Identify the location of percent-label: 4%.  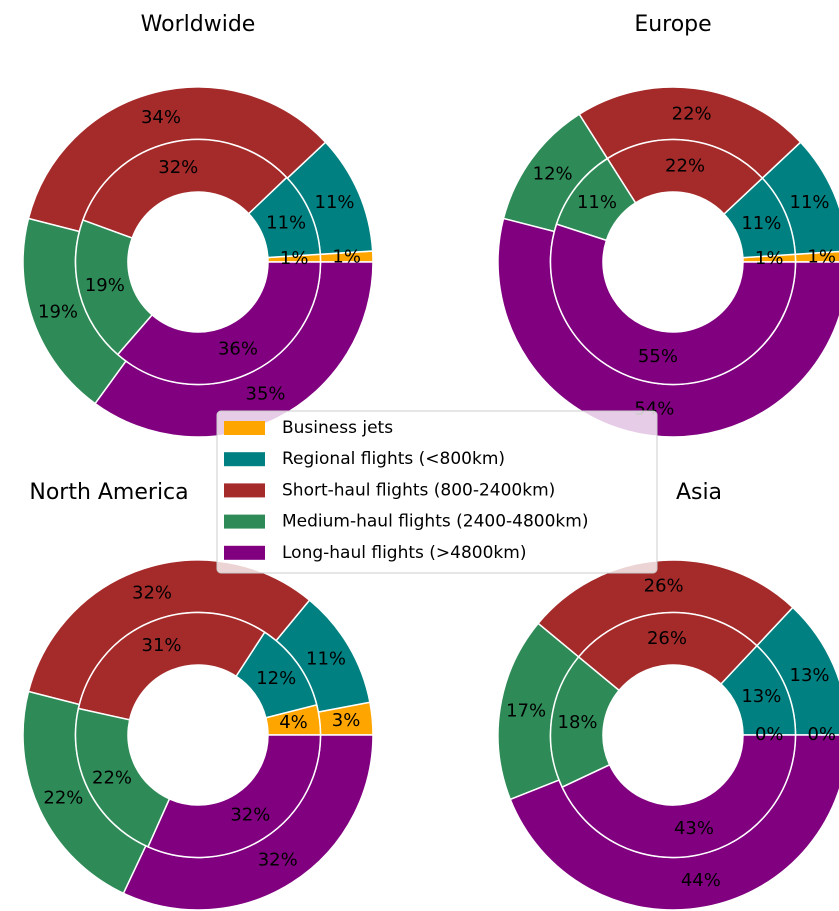
(293, 722).